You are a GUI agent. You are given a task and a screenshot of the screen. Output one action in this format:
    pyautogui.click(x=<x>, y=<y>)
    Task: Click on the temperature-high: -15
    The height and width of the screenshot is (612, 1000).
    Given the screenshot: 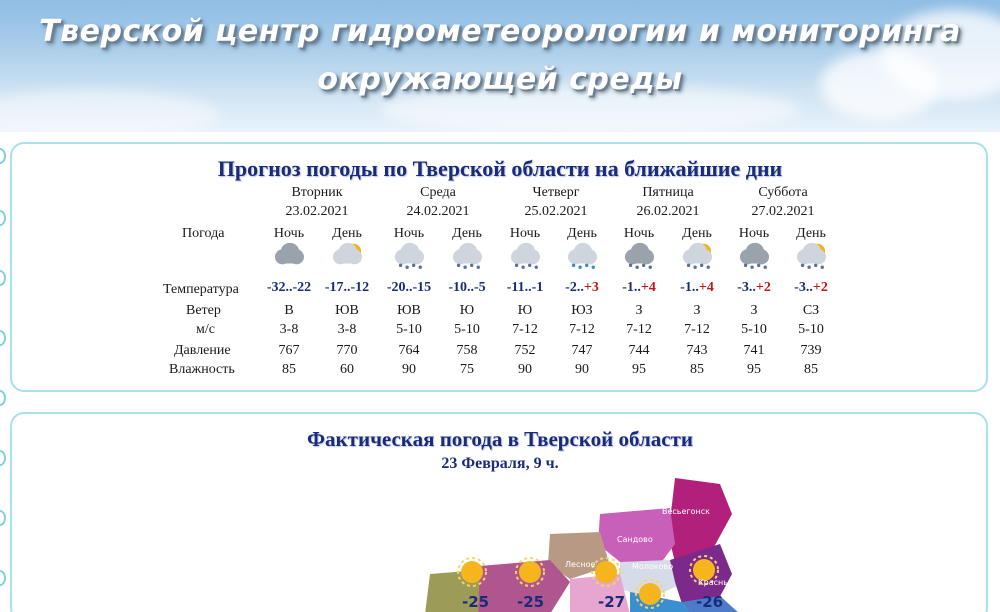 What is the action you would take?
    pyautogui.click(x=422, y=287)
    